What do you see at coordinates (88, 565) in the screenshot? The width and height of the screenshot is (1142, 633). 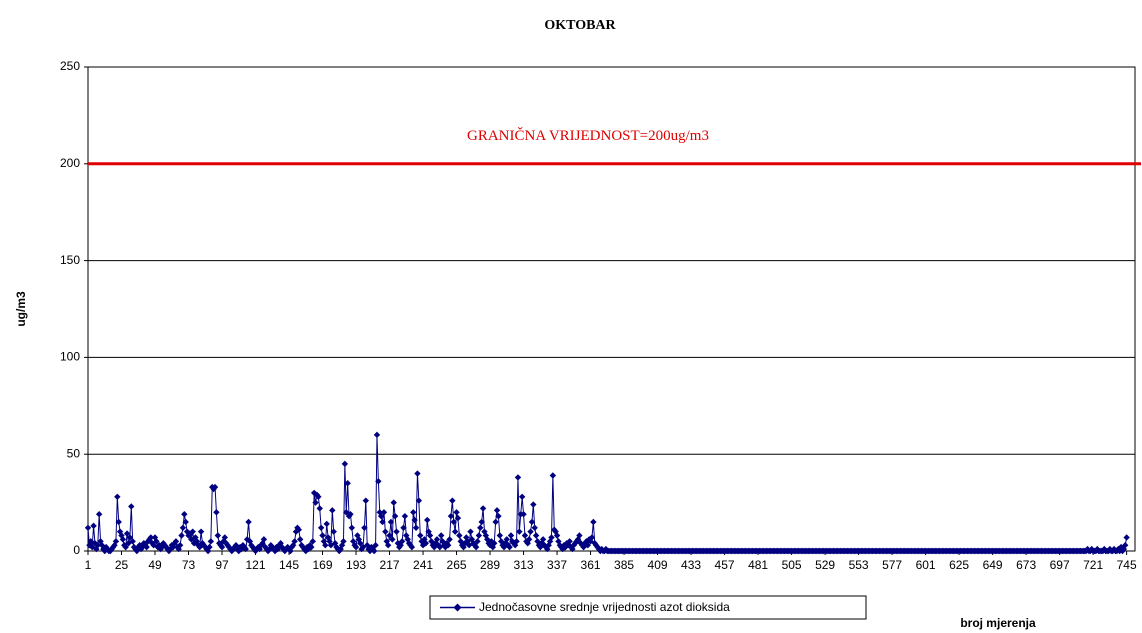 I see `x-tick-label: 1` at bounding box center [88, 565].